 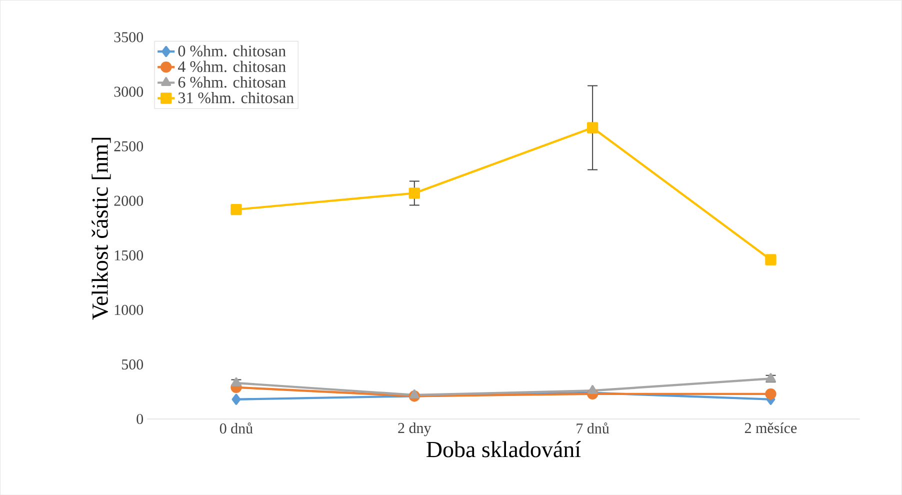 What do you see at coordinates (770, 428) in the screenshot?
I see `x-tick-label: 2 měsíce` at bounding box center [770, 428].